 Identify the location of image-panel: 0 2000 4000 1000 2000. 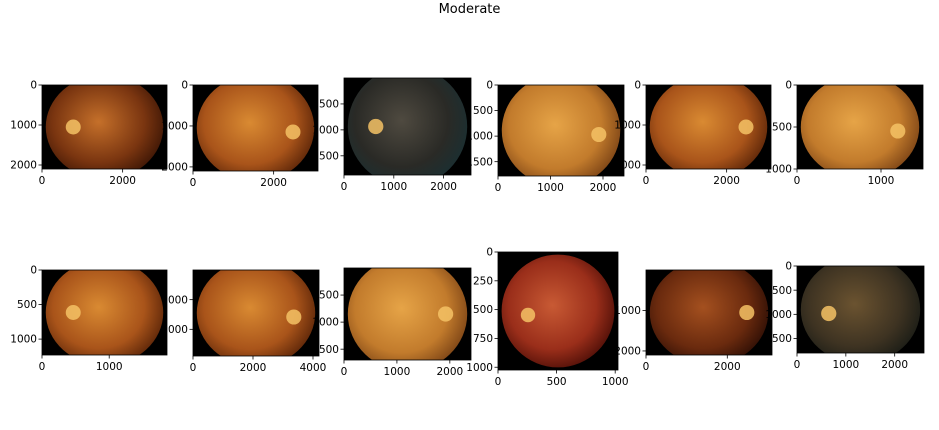
(244, 321).